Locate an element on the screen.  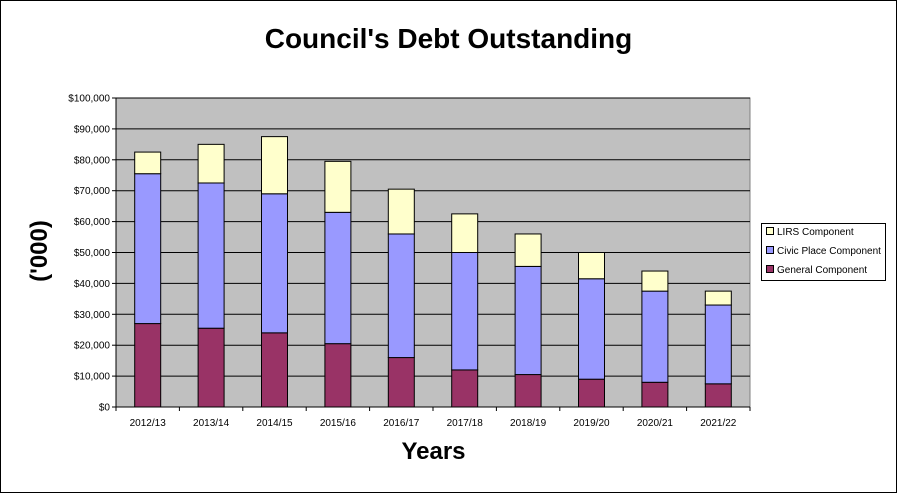
x-tick-label: 2014/15 is located at coordinates (274, 423).